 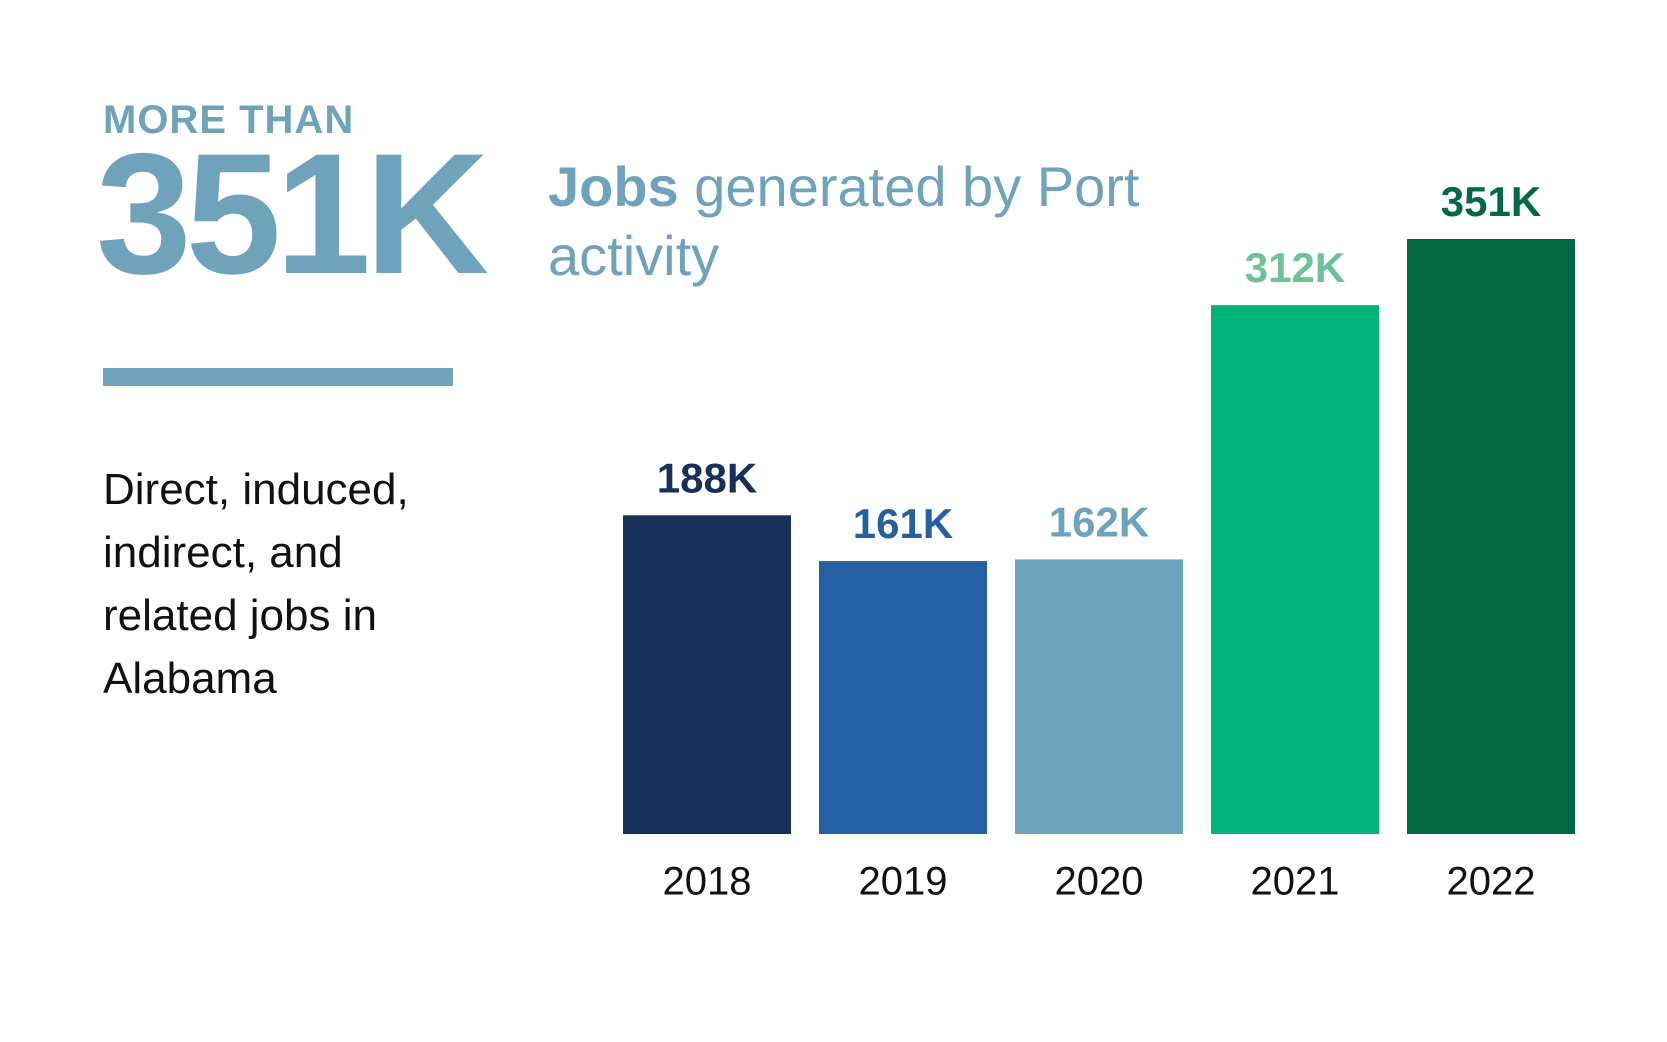 I want to click on x-tick-label: 2019, so click(x=903, y=882).